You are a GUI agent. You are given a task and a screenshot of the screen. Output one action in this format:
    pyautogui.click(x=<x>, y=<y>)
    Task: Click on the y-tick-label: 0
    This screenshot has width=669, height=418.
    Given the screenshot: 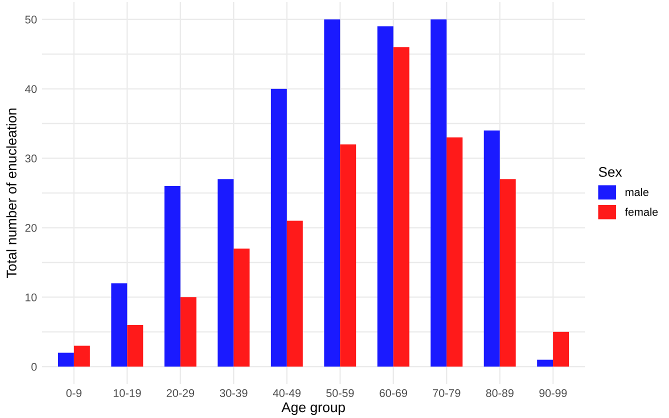 What is the action you would take?
    pyautogui.click(x=34, y=366)
    